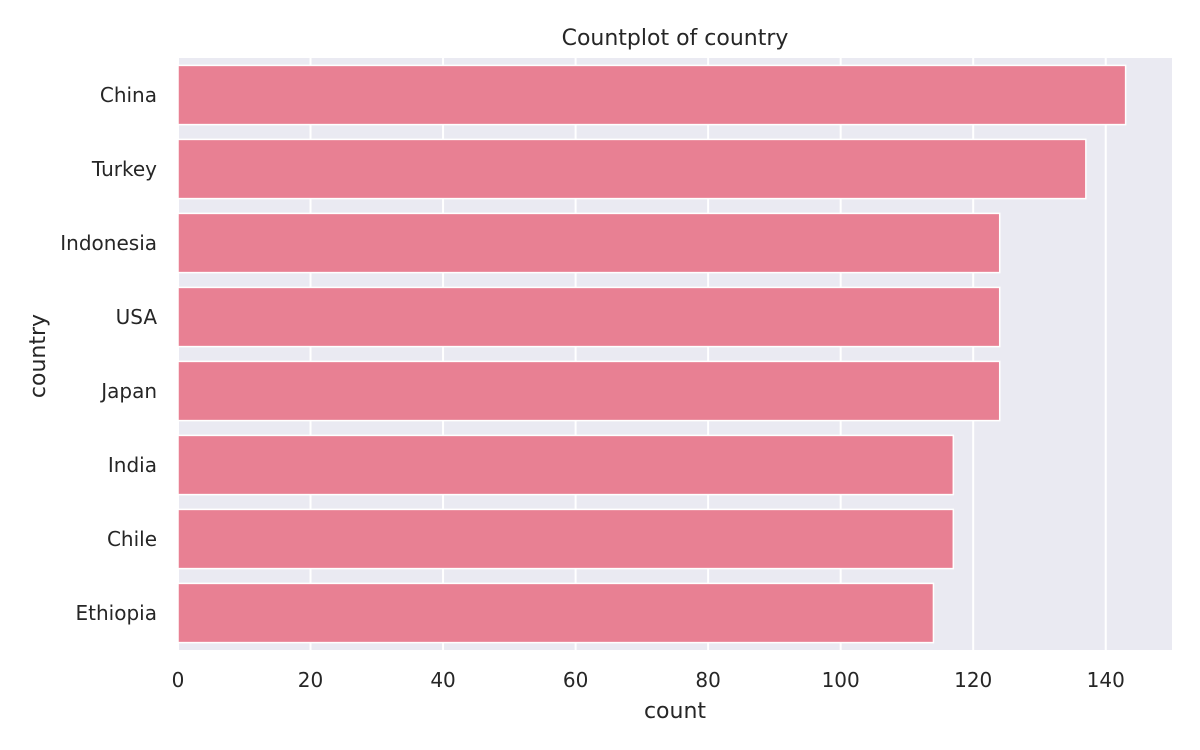 The image size is (1200, 750). What do you see at coordinates (128, 95) in the screenshot?
I see `y-tick-label: China` at bounding box center [128, 95].